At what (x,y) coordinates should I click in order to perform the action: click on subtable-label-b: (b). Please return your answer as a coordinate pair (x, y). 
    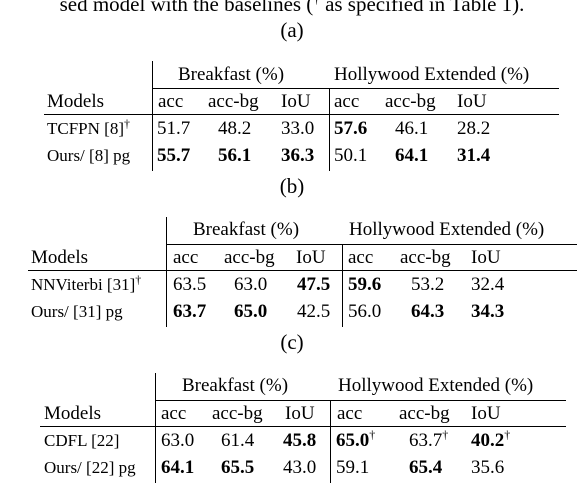
    Looking at the image, I should click on (292, 186).